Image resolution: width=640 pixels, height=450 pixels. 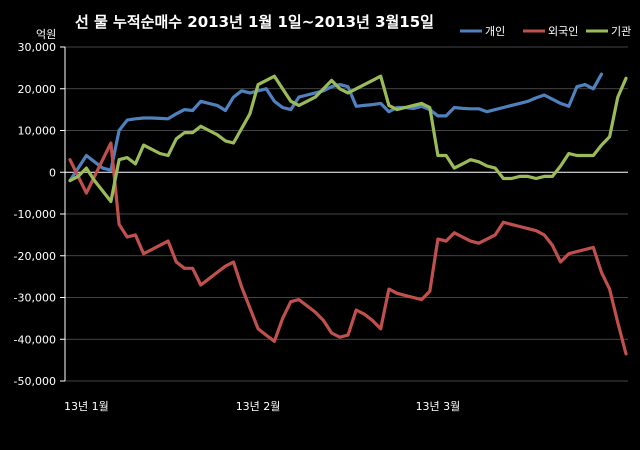 I want to click on y-tick-label: 0, so click(x=52, y=172).